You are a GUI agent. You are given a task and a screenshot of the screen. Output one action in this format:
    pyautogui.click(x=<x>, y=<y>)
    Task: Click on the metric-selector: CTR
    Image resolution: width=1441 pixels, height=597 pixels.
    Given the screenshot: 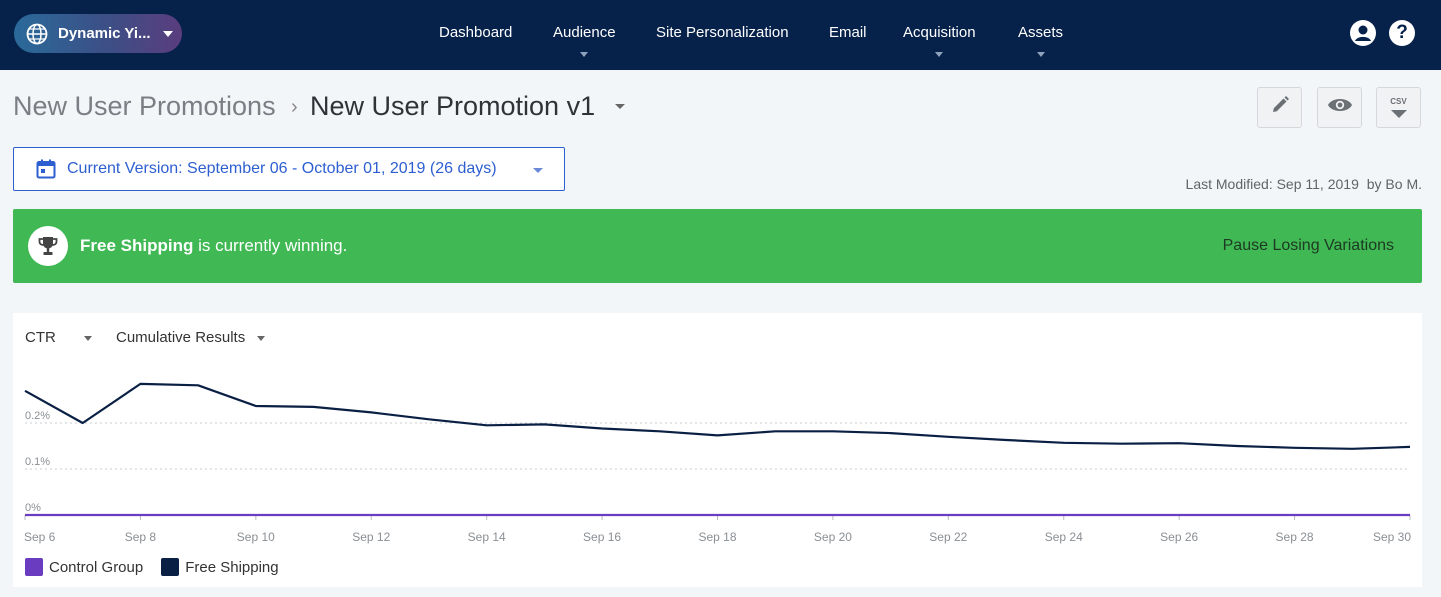 What is the action you would take?
    pyautogui.click(x=58, y=337)
    